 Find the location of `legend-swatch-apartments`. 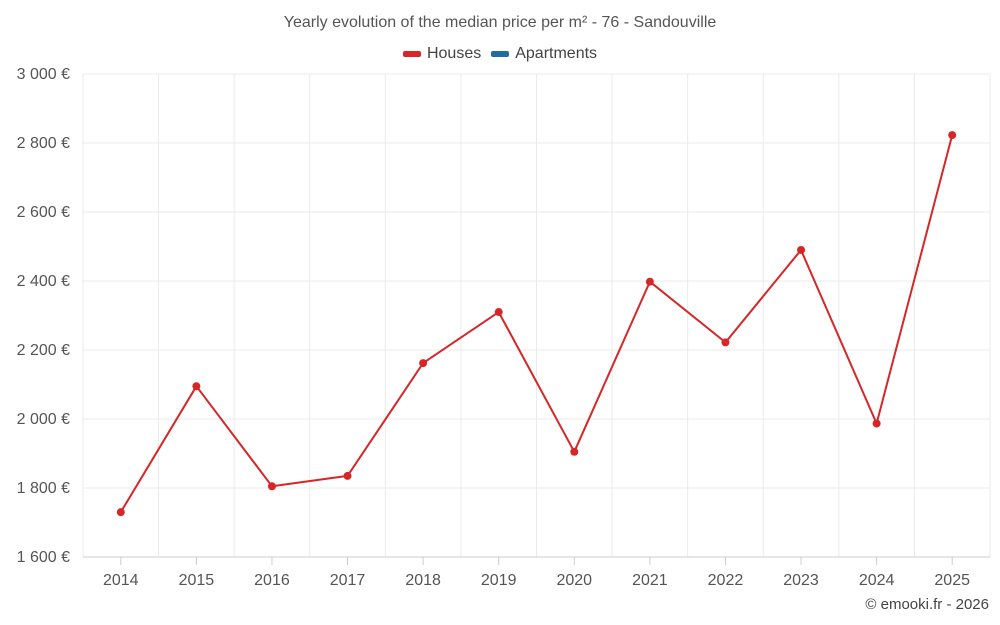

legend-swatch-apartments is located at coordinates (500, 54).